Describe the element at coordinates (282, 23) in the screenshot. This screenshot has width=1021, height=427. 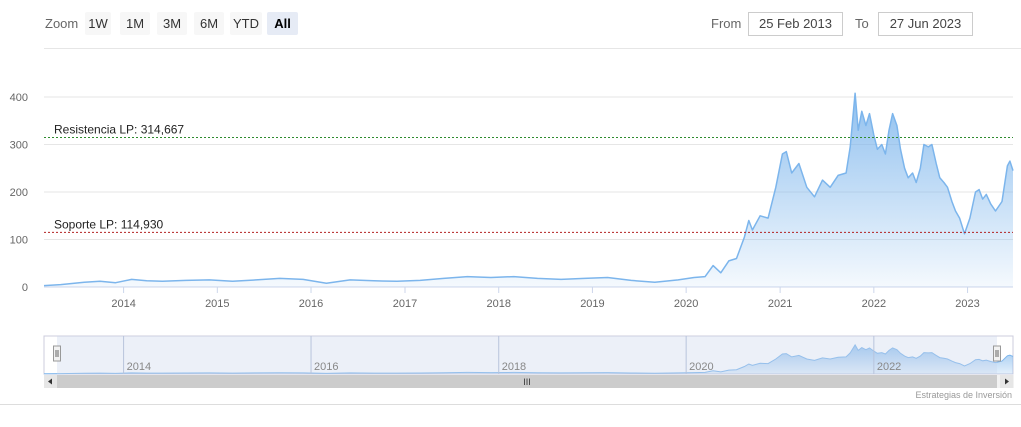
I see `zoom-all-button: All` at that location.